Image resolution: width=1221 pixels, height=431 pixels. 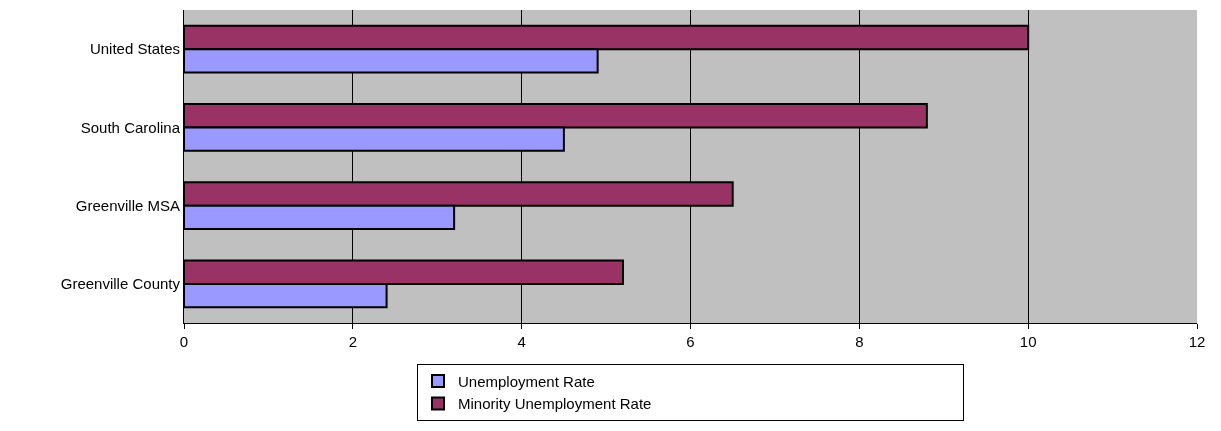 I want to click on x-tick-label: 2, so click(x=352, y=341).